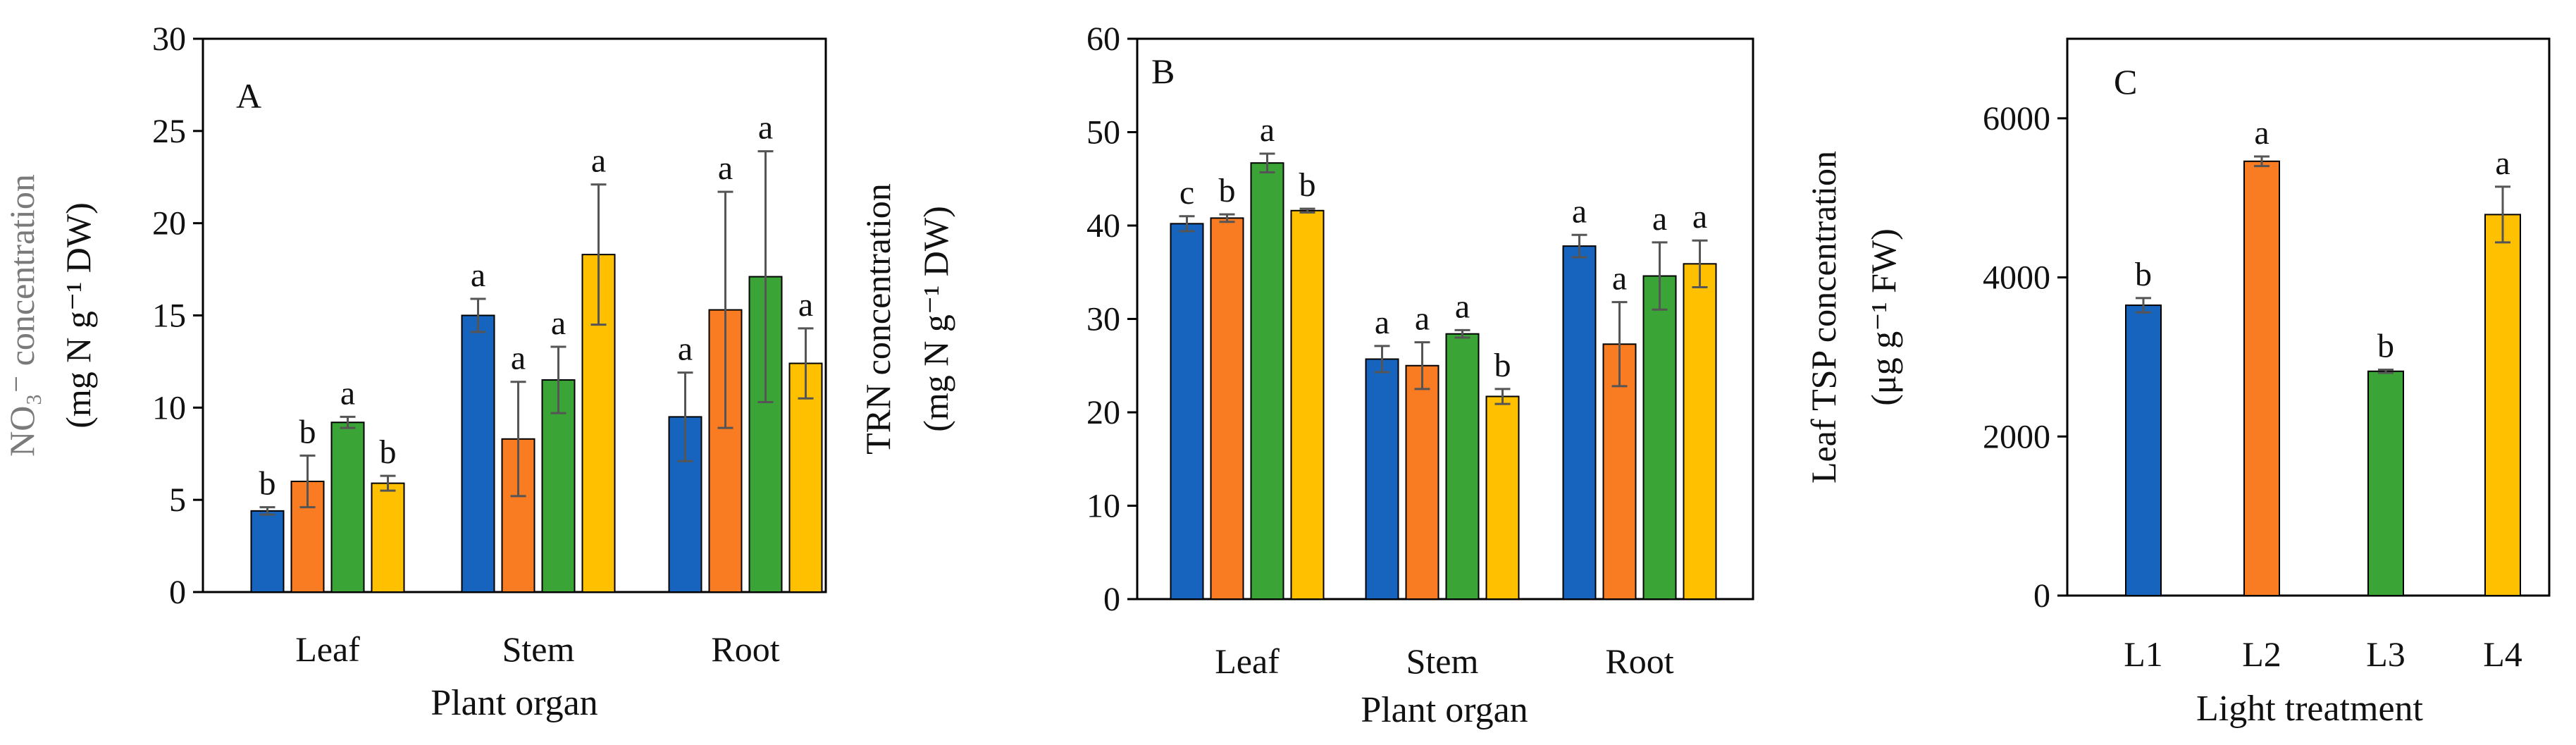 This screenshot has width=2576, height=745. What do you see at coordinates (2143, 654) in the screenshot?
I see `x-tick-label: L1` at bounding box center [2143, 654].